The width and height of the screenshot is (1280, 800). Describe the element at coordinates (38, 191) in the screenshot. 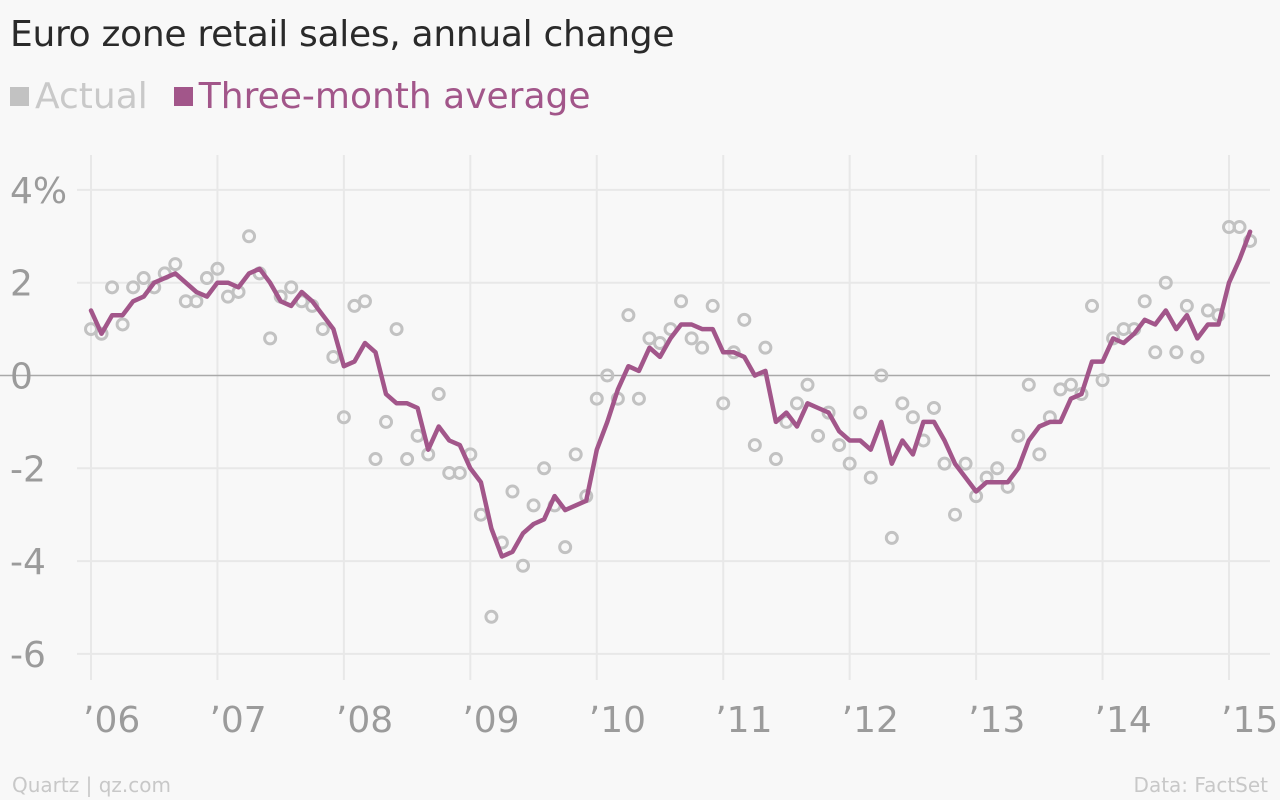

I see `y-tick-label: 4%` at that location.